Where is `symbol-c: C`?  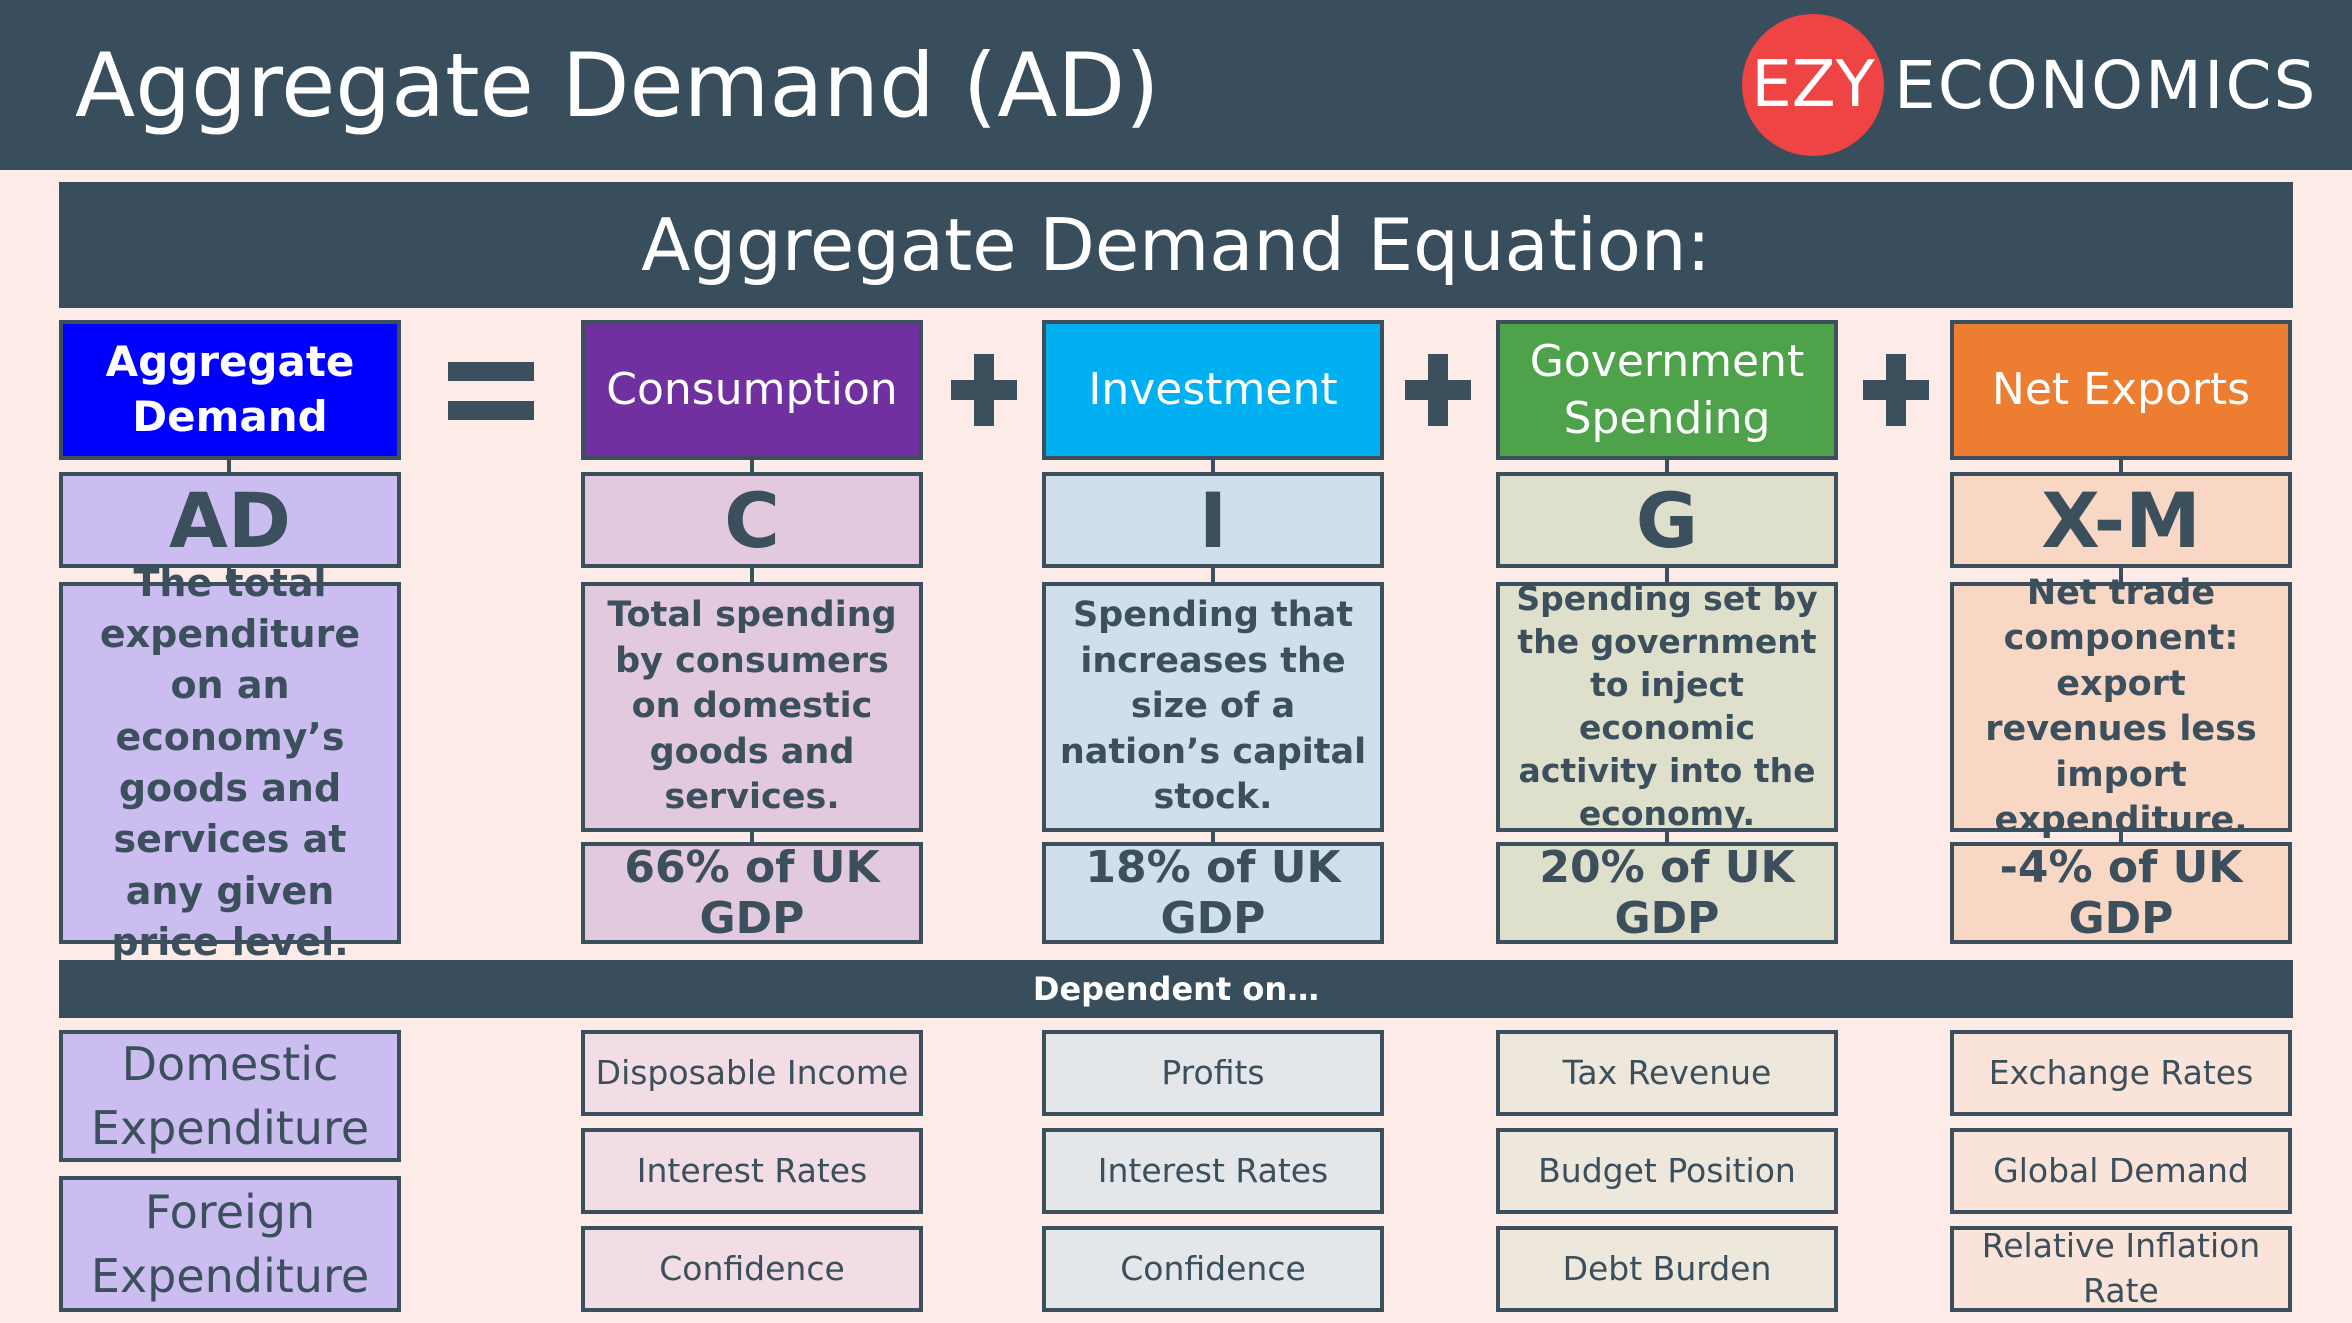 symbol-c: C is located at coordinates (752, 520).